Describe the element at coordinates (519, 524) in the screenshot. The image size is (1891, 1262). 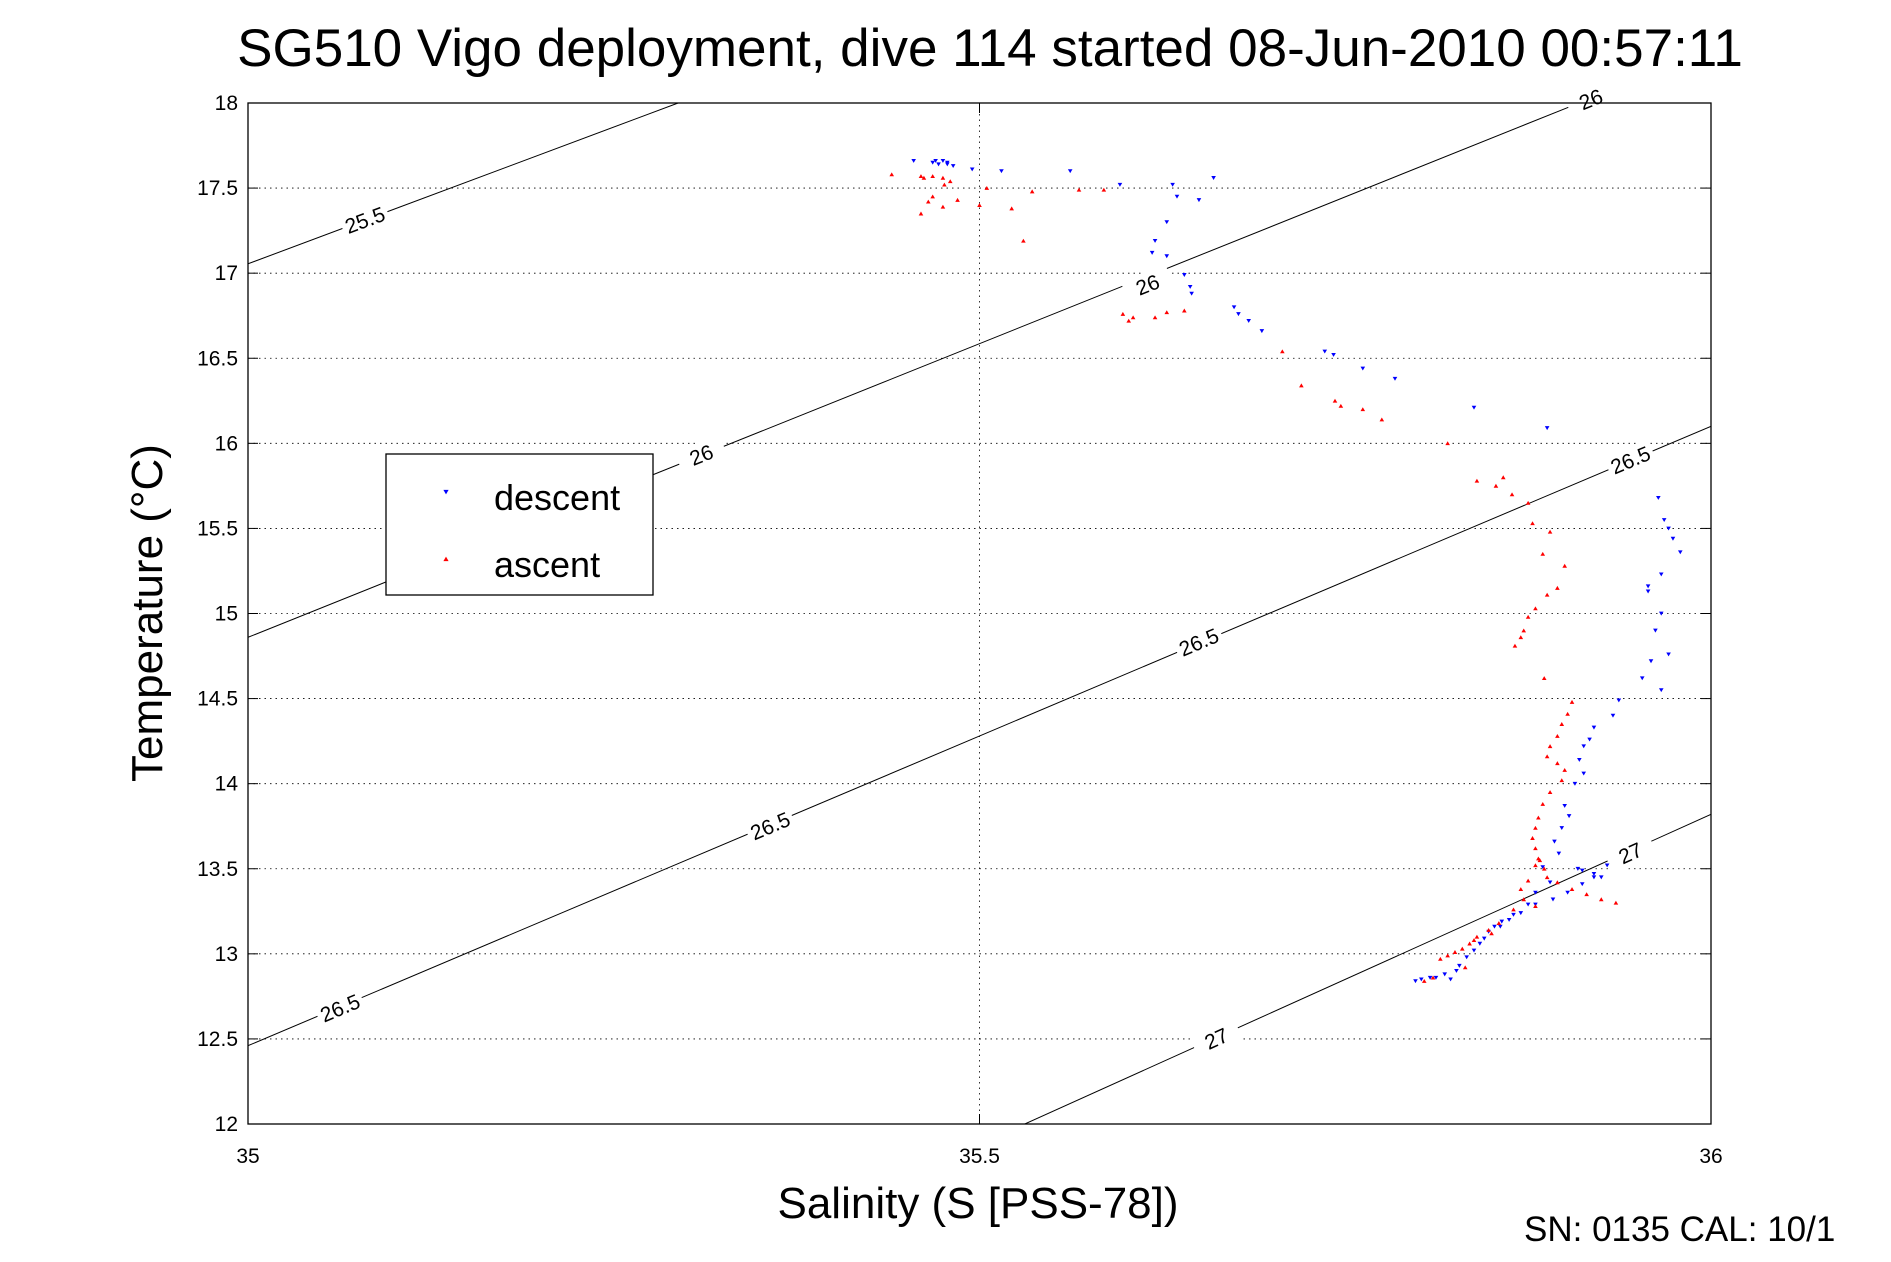
I see `legend: descent ascent` at that location.